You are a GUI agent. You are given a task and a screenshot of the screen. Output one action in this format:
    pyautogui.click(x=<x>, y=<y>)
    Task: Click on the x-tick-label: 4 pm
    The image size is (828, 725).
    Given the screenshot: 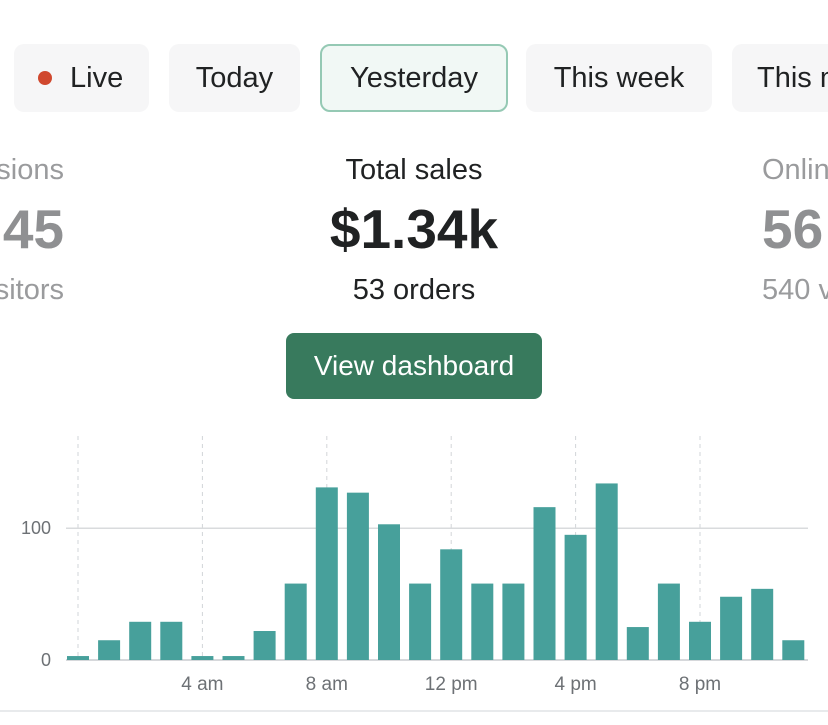 What is the action you would take?
    pyautogui.click(x=575, y=684)
    